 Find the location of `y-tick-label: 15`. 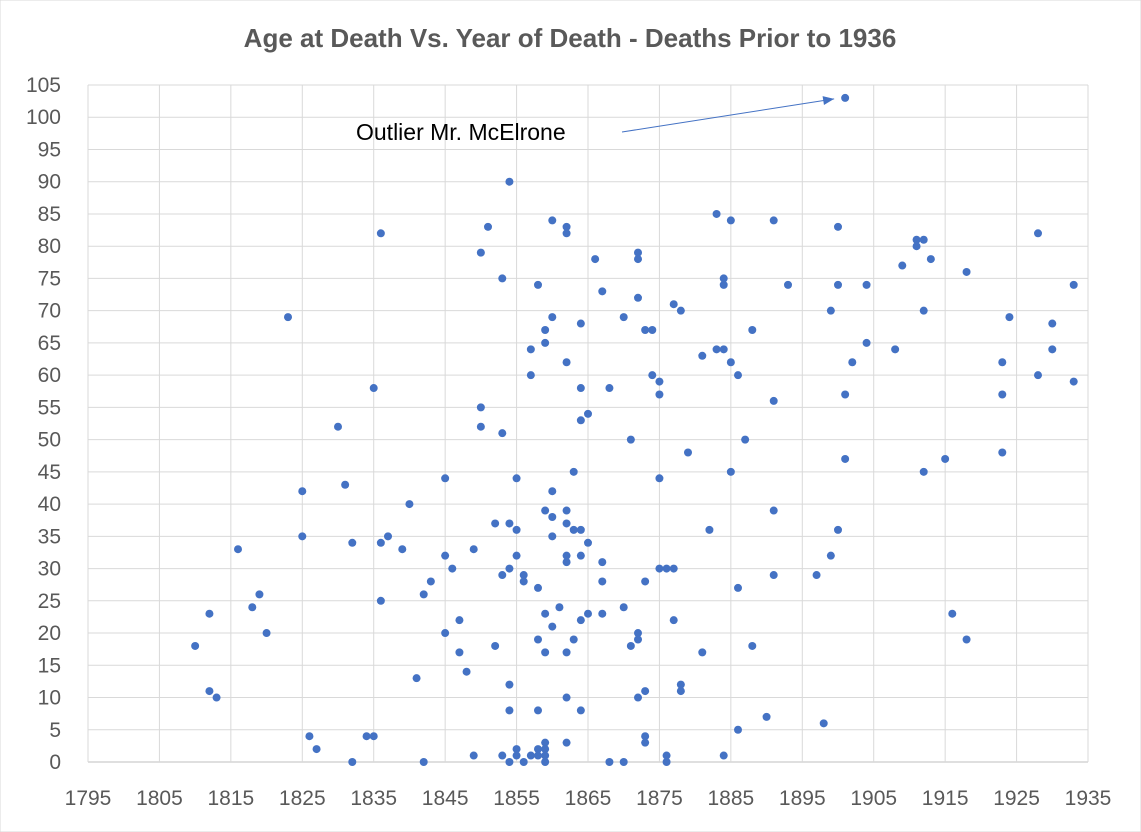

y-tick-label: 15 is located at coordinates (49, 665).